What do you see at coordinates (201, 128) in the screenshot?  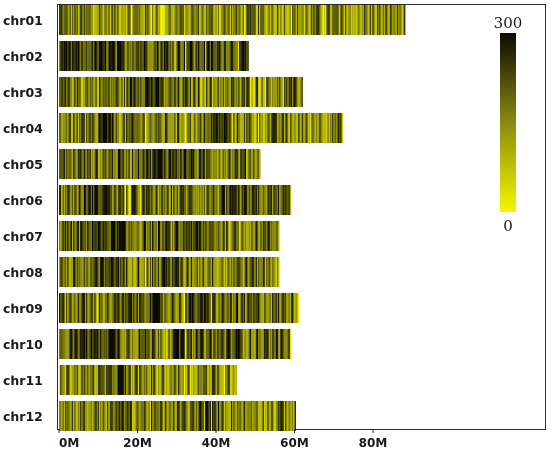 I see `chromosome-bar` at bounding box center [201, 128].